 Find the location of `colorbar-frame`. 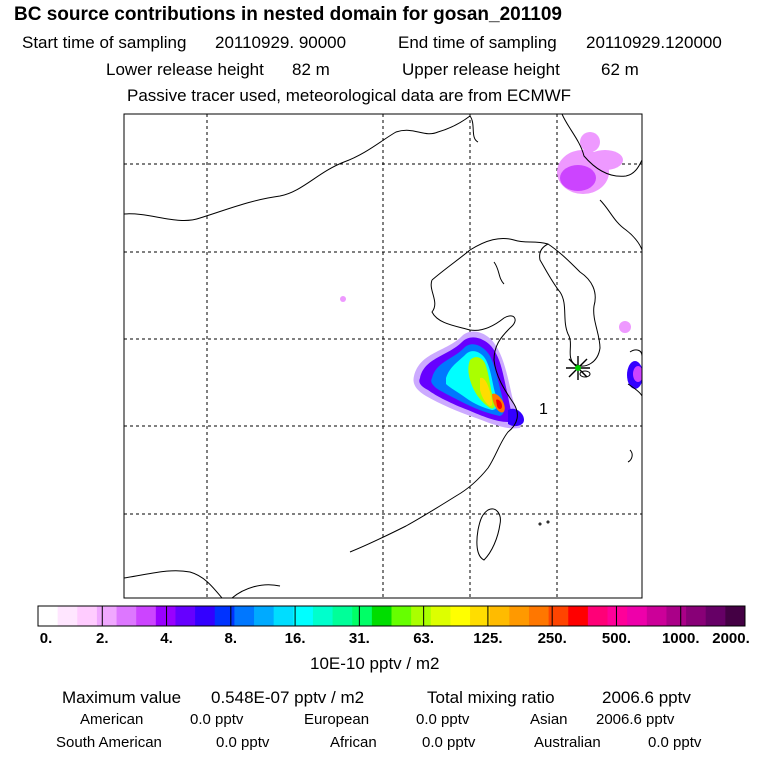

colorbar-frame is located at coordinates (391, 616).